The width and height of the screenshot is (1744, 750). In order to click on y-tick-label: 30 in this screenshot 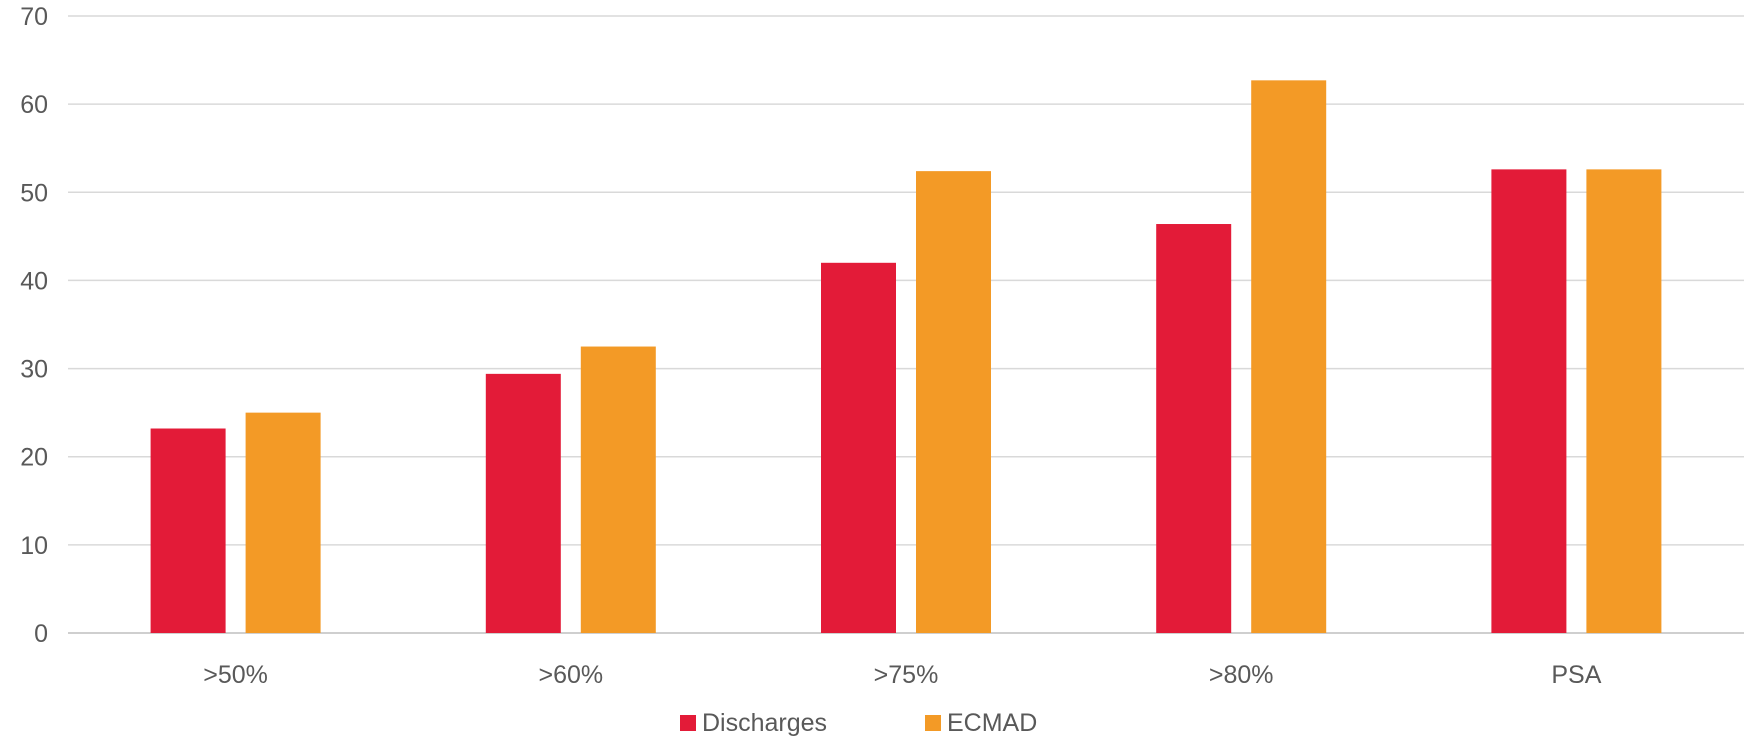, I will do `click(34, 370)`.